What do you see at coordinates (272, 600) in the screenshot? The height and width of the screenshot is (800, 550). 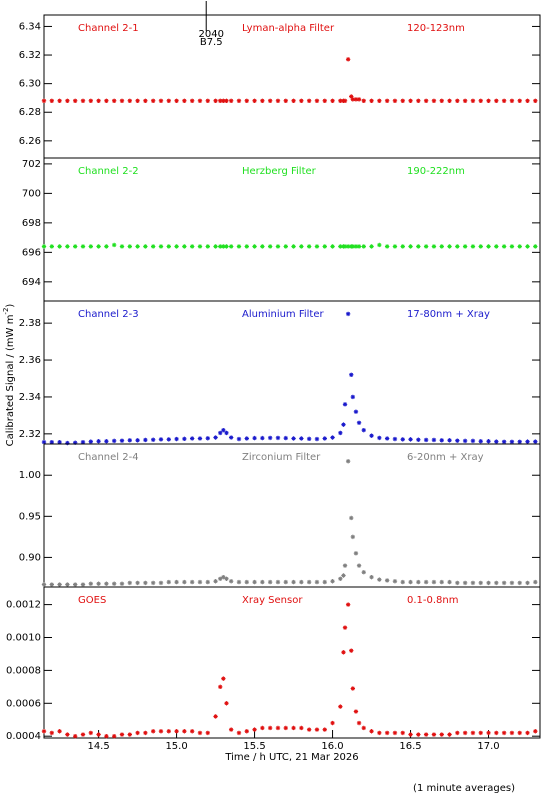 I see `panel-annotation: Xray Sensor` at bounding box center [272, 600].